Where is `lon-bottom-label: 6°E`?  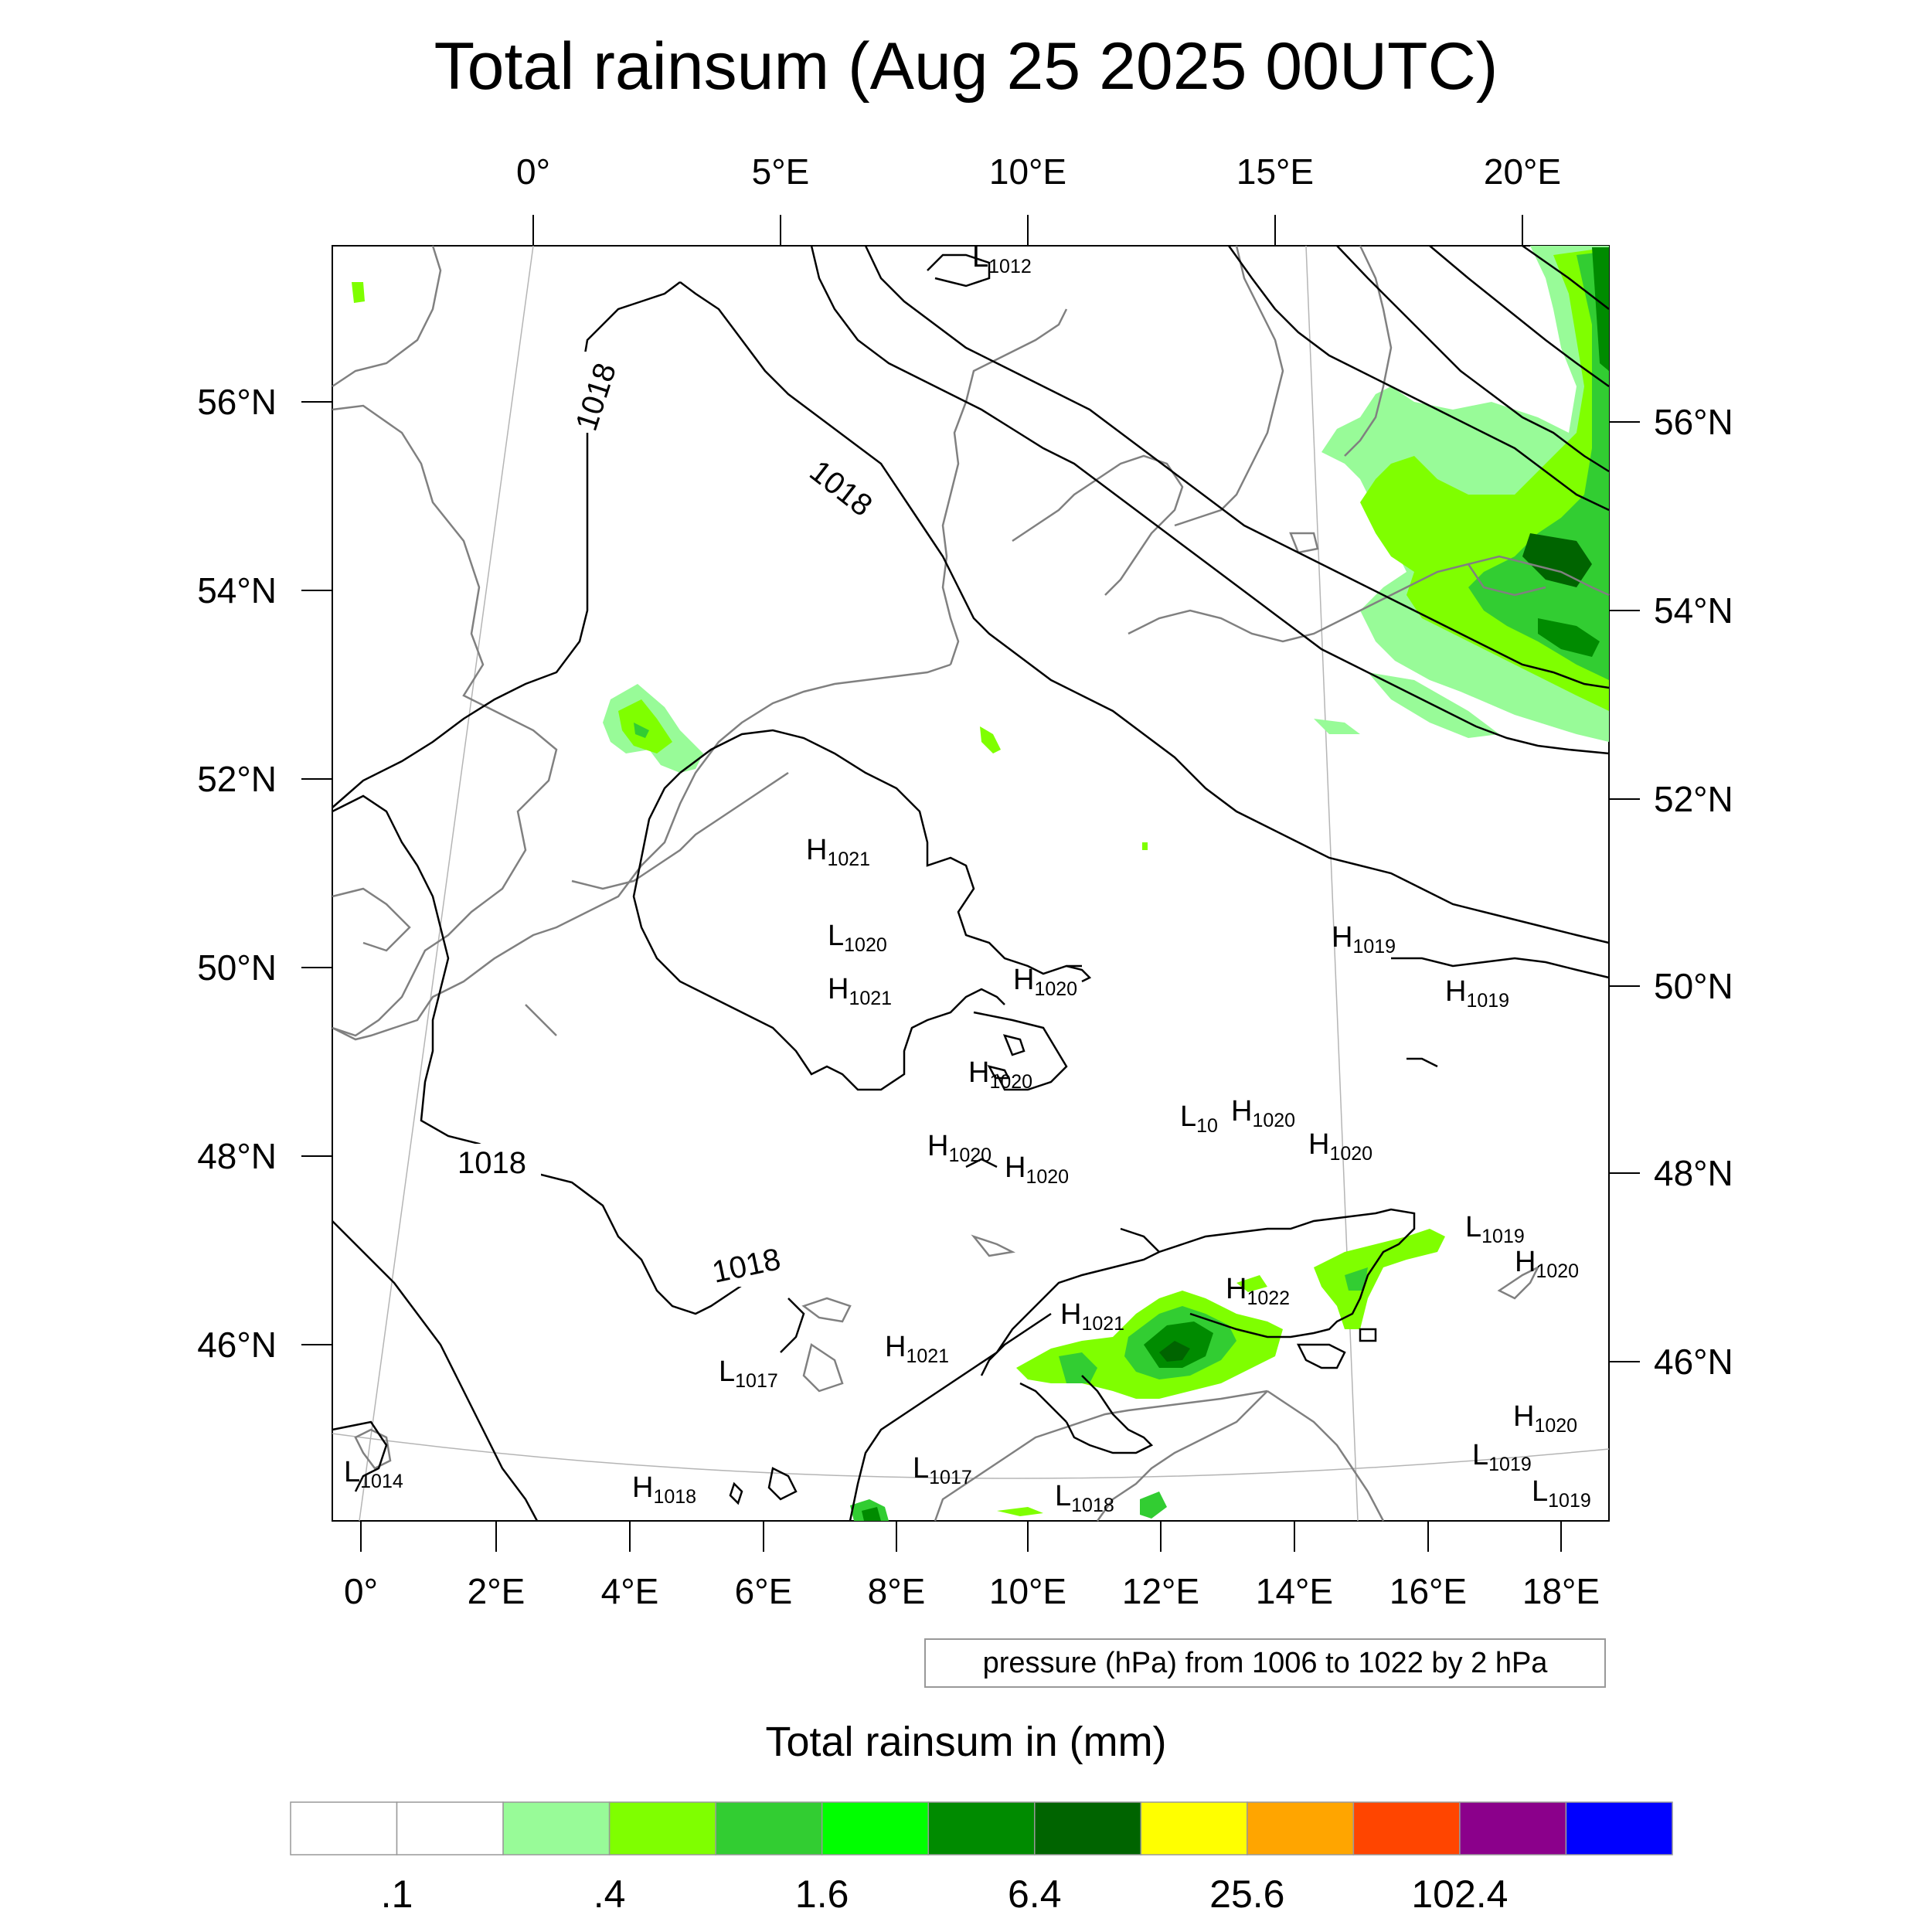 lon-bottom-label: 6°E is located at coordinates (764, 1591).